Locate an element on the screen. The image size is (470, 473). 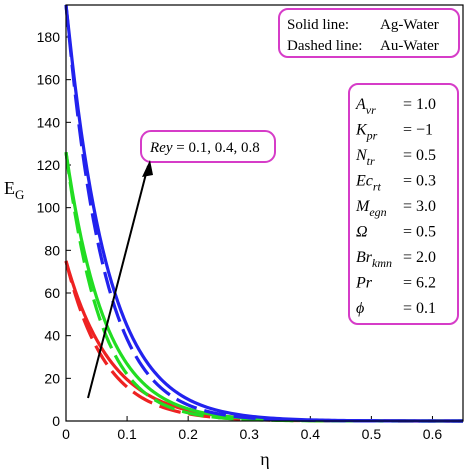
parameter-value: = 2.0 is located at coordinates (419, 257).